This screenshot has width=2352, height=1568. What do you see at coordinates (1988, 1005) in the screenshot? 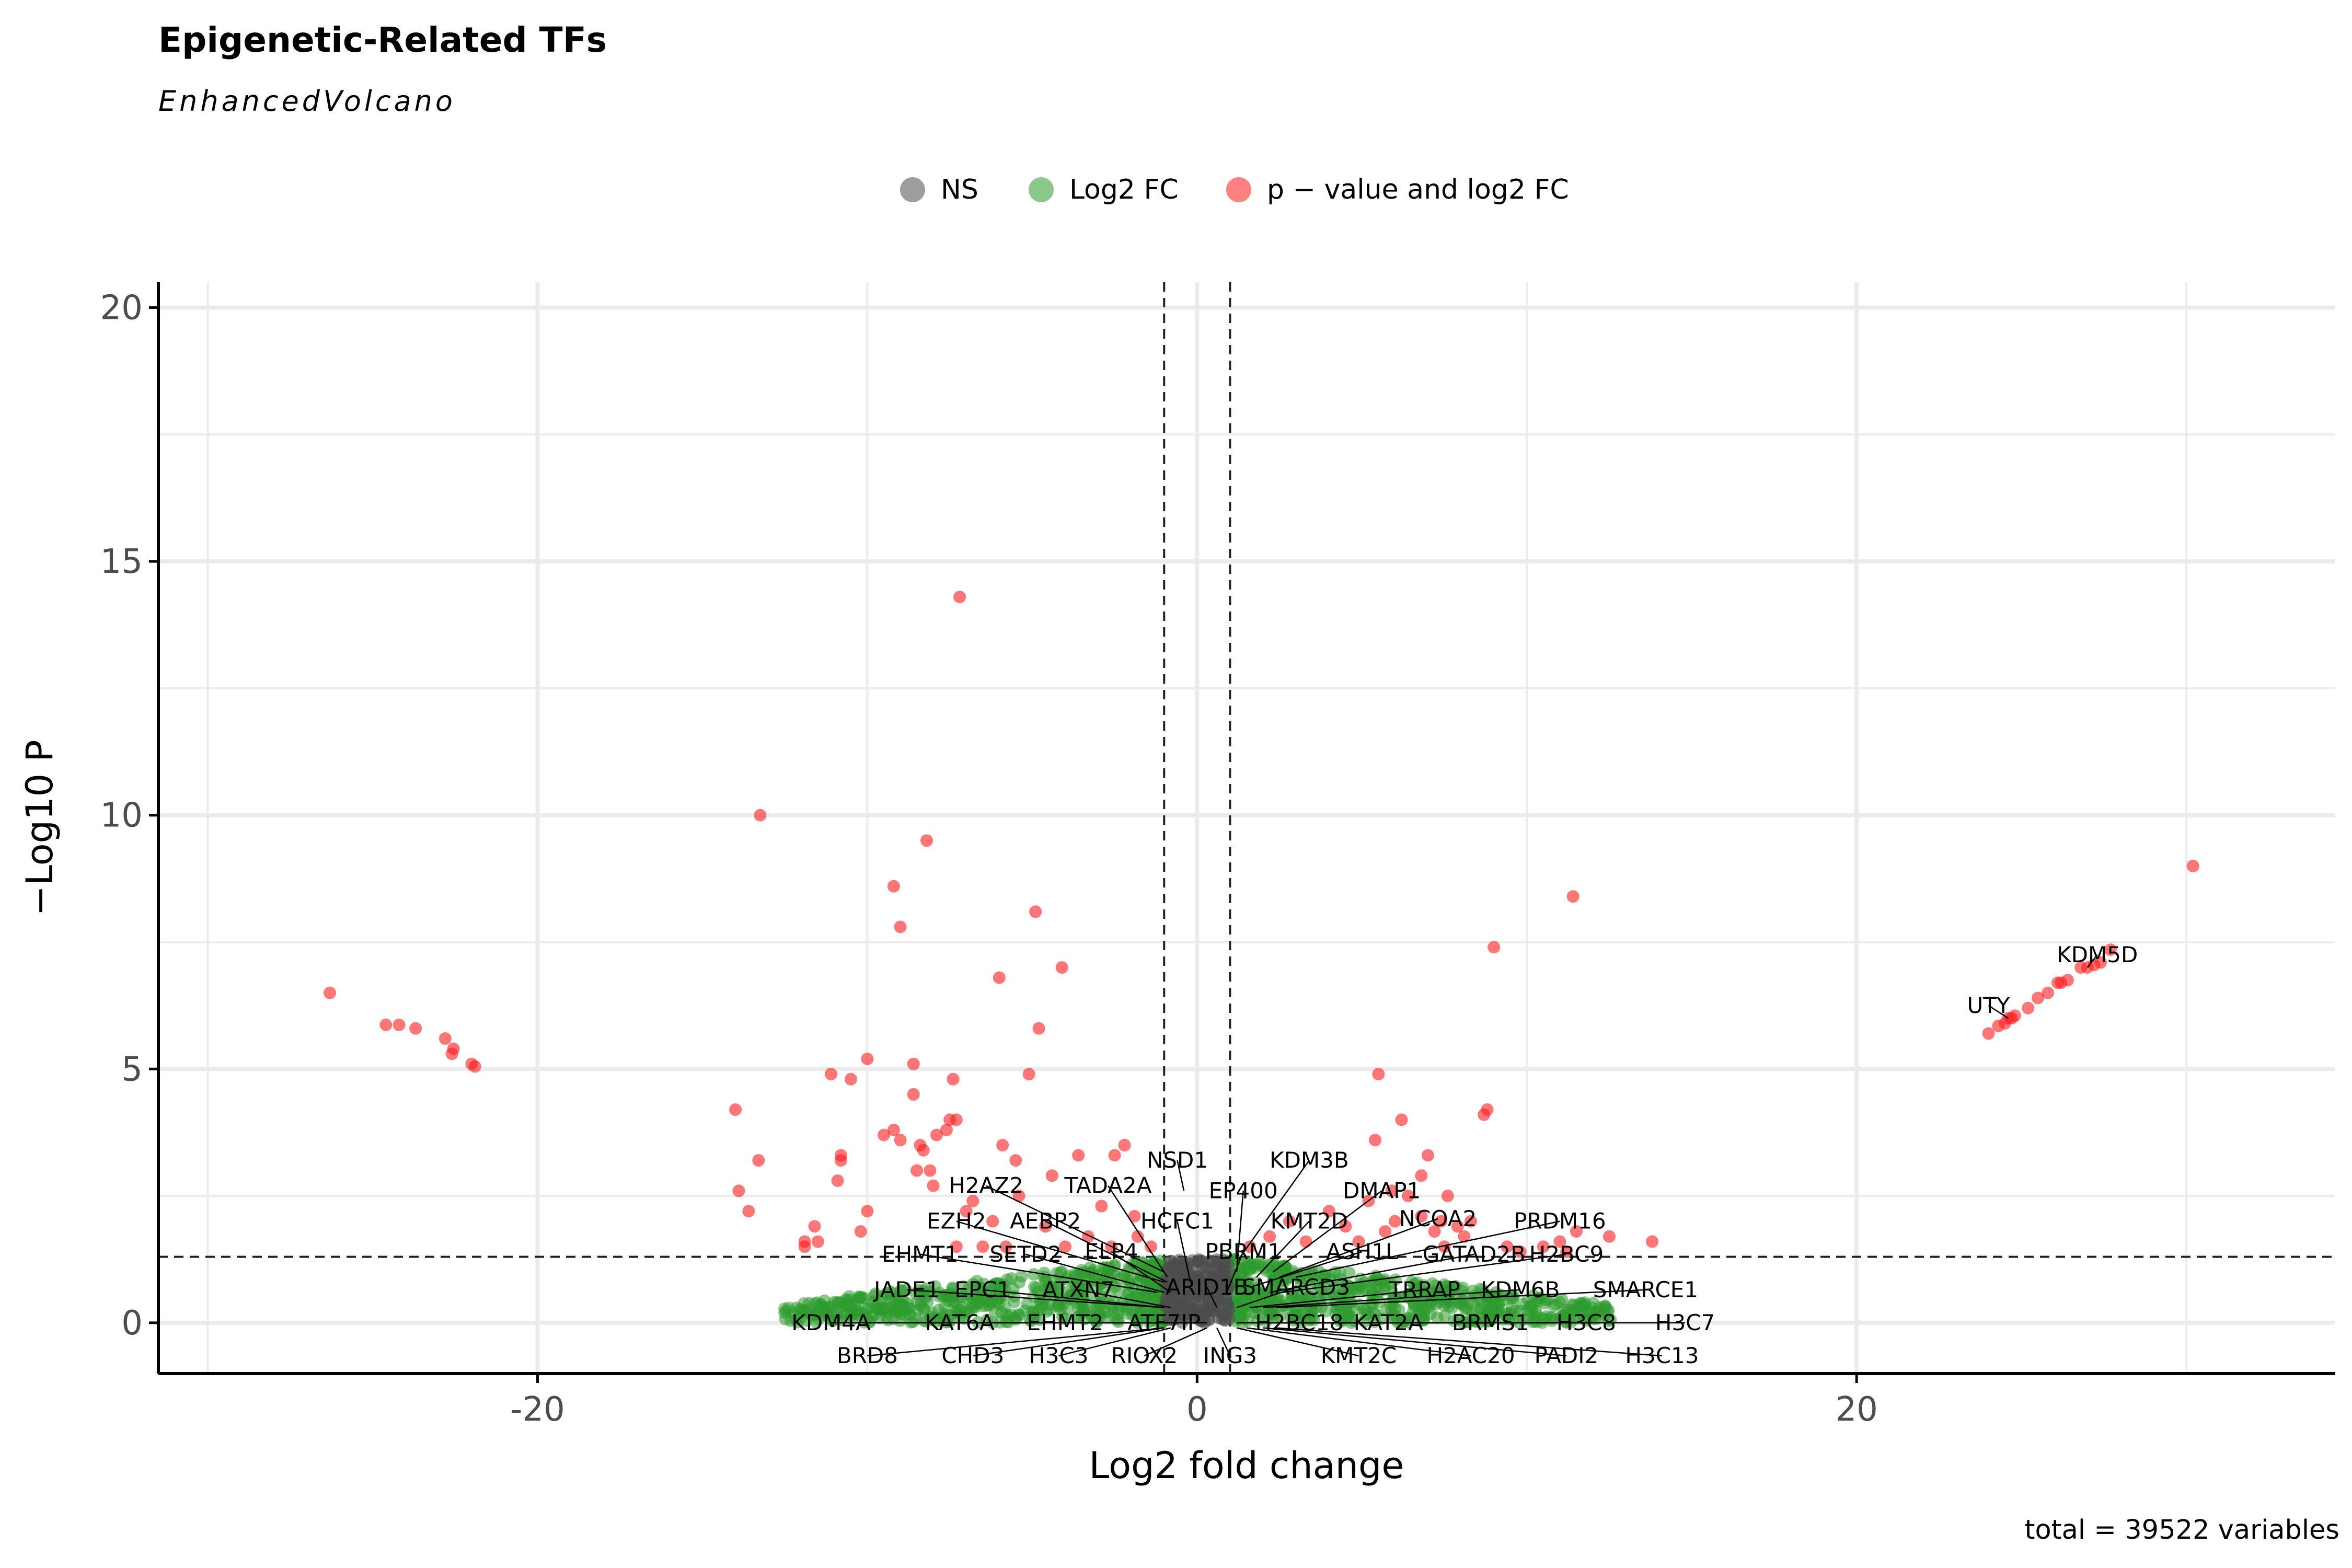
I see `gene-label: UTY` at bounding box center [1988, 1005].